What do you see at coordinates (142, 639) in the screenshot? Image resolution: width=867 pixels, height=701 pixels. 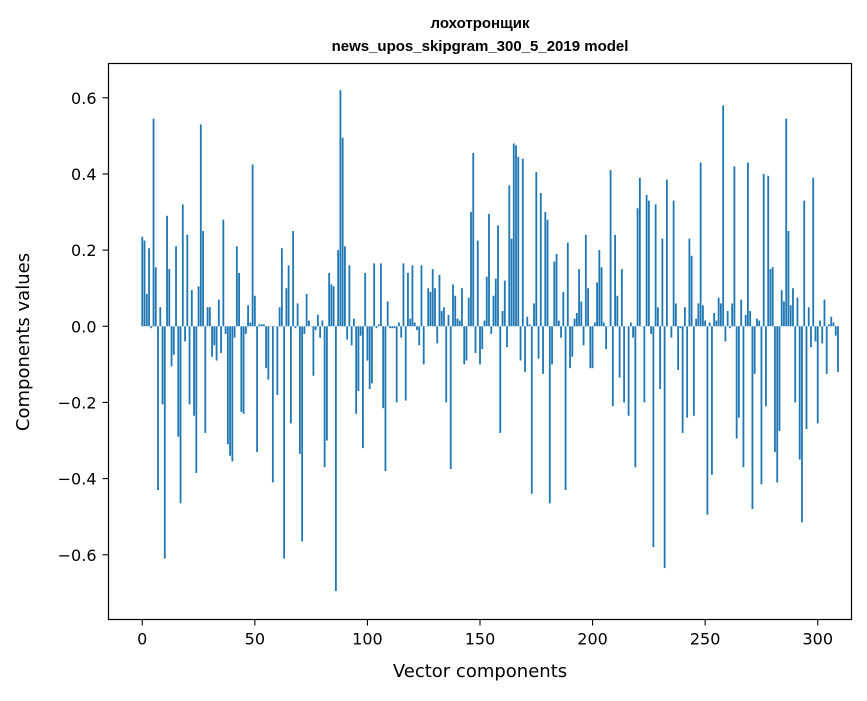 I see `x-tick-label: 0` at bounding box center [142, 639].